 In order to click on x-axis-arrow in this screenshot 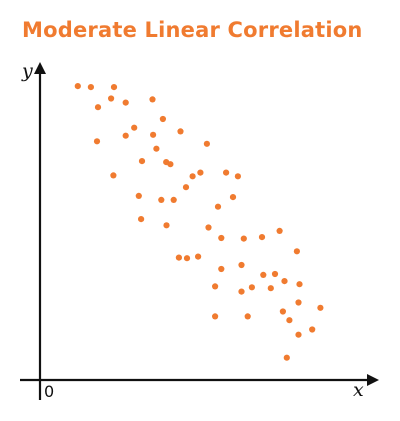, I will do `click(373, 380)`.